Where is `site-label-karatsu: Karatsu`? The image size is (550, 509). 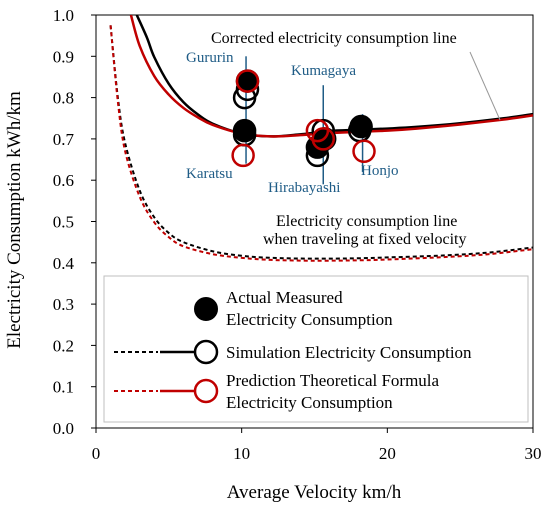 site-label-karatsu: Karatsu is located at coordinates (209, 174).